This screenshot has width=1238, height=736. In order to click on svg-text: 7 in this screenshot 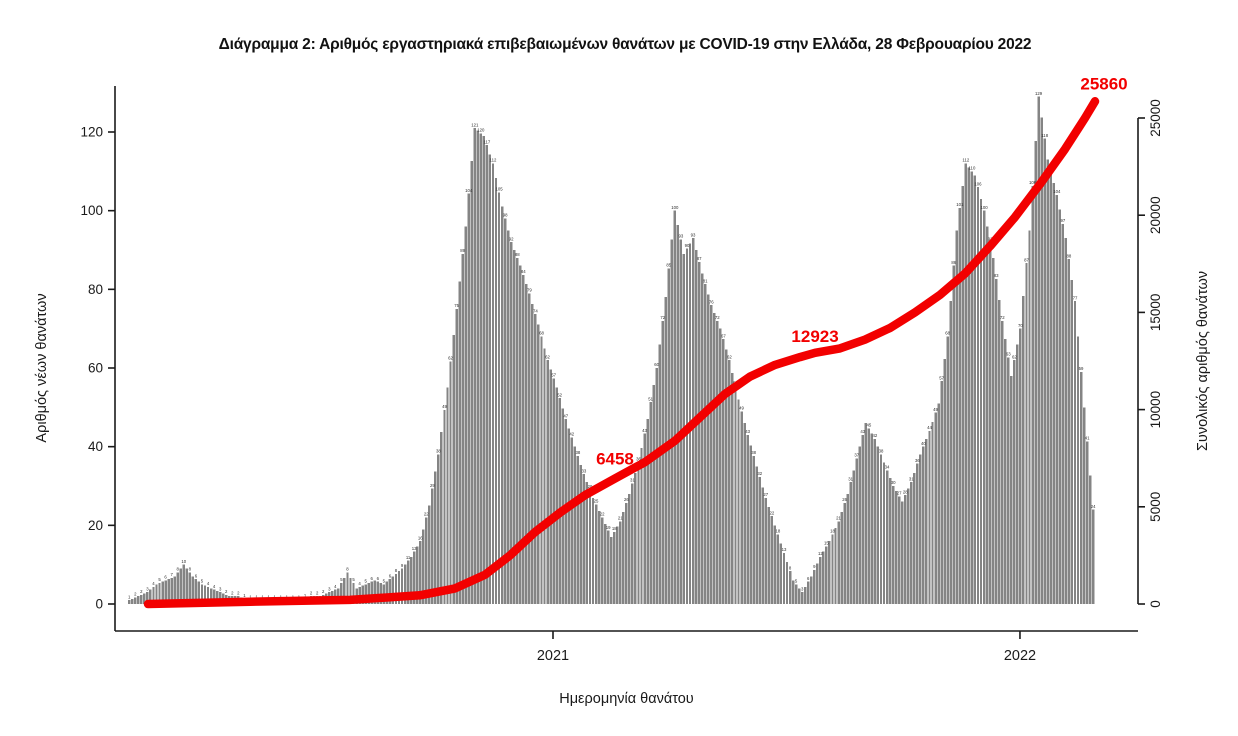, I will do `click(171, 574)`.